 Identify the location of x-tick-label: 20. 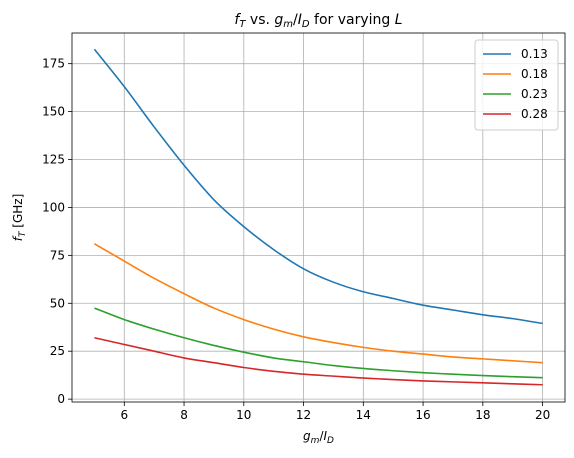
(542, 415).